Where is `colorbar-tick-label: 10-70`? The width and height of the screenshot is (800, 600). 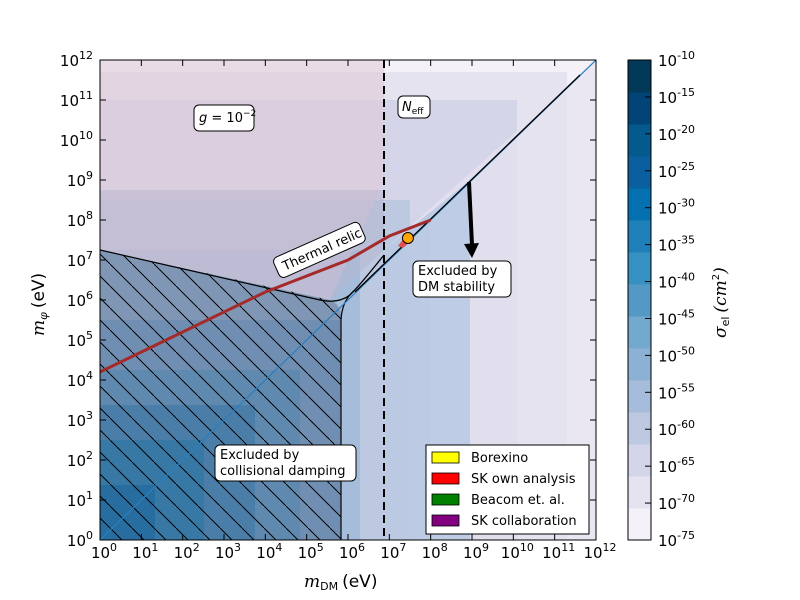
colorbar-tick-label: 10-70 is located at coordinates (676, 502).